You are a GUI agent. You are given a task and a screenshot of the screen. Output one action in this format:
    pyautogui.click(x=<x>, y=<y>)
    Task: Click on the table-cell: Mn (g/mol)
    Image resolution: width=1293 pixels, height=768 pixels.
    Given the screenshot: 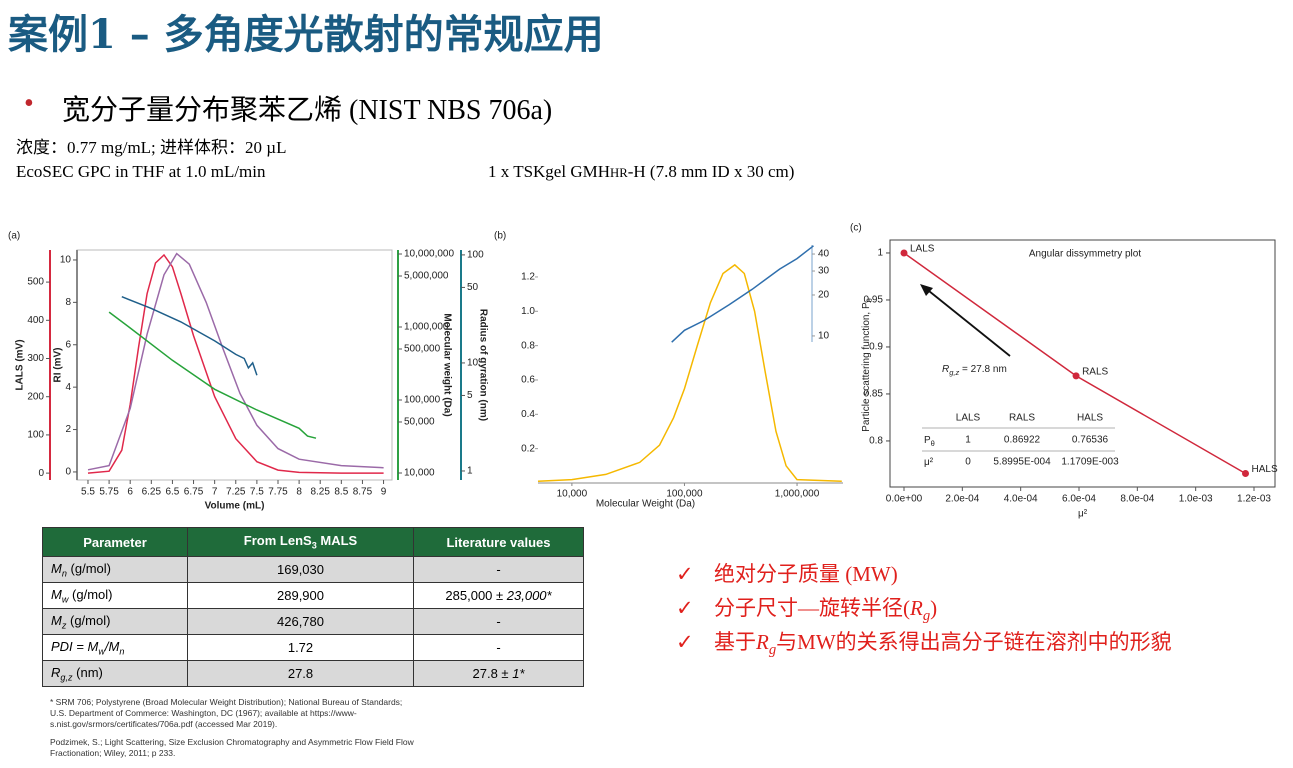 What is the action you would take?
    pyautogui.click(x=115, y=569)
    